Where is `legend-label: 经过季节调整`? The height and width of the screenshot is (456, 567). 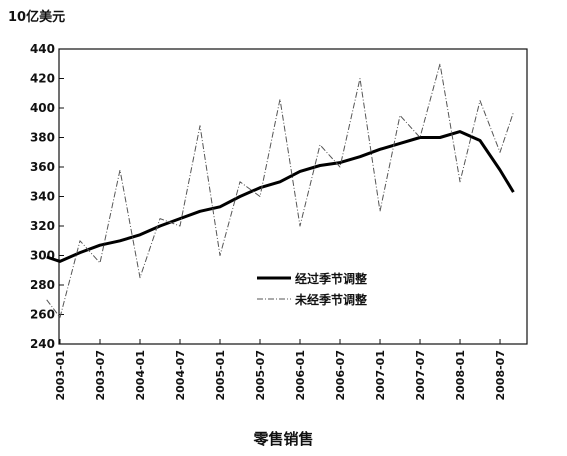 legend-label: 经过季节调整 is located at coordinates (331, 278).